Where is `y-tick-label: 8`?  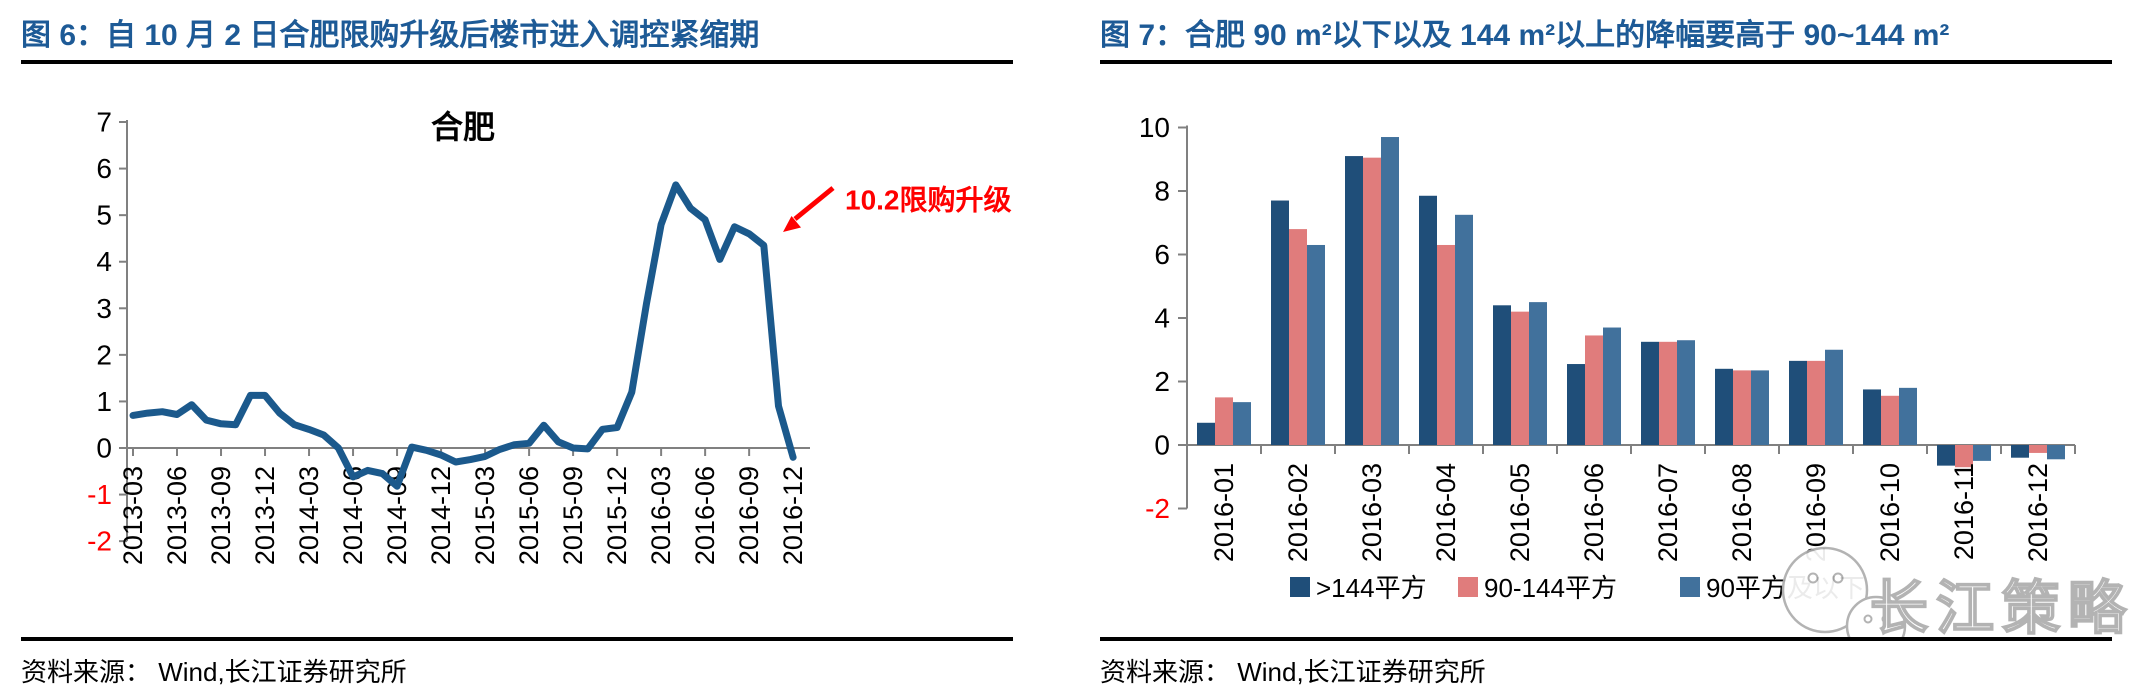 y-tick-label: 8 is located at coordinates (1162, 191).